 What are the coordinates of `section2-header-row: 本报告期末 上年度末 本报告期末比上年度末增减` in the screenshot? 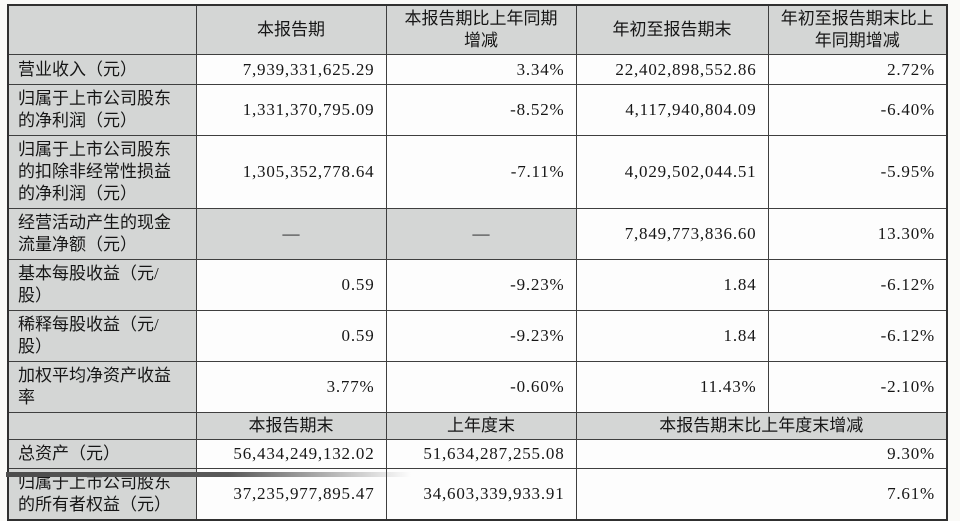 It's located at (477, 426).